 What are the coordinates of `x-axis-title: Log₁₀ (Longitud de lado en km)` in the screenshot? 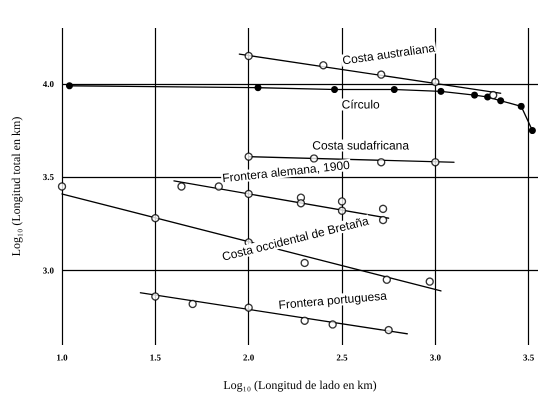 It's located at (300, 385).